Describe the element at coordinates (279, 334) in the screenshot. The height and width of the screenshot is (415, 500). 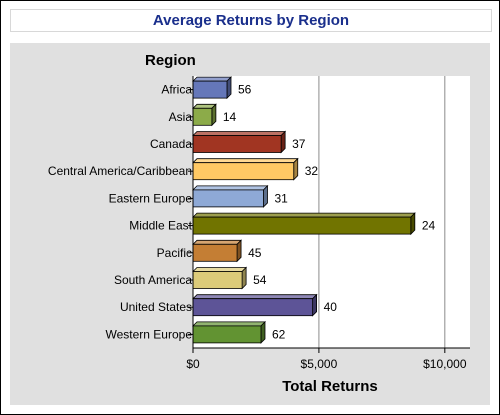
I see `bar-data-label: 62` at that location.